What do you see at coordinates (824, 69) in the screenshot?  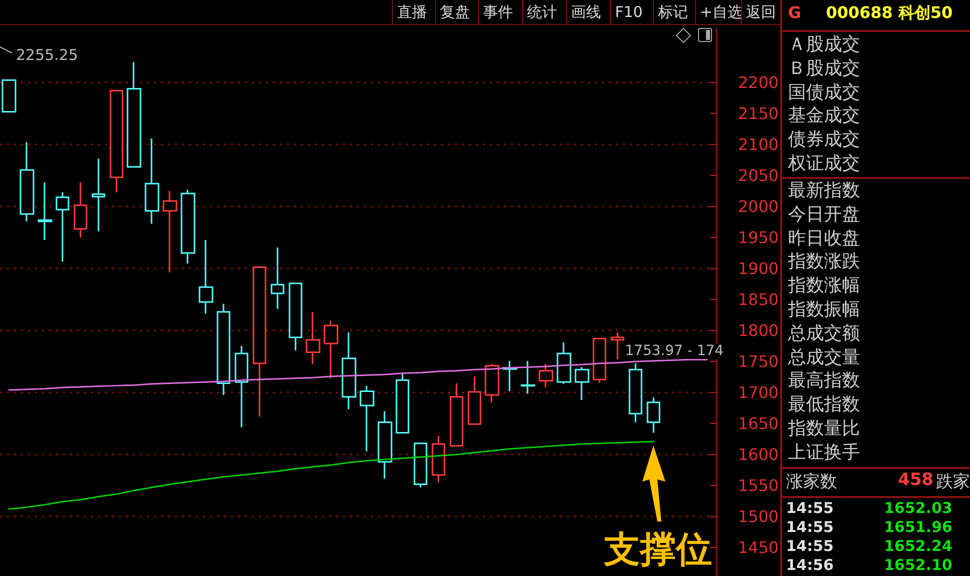 I see `text: Ｂ股成交` at bounding box center [824, 69].